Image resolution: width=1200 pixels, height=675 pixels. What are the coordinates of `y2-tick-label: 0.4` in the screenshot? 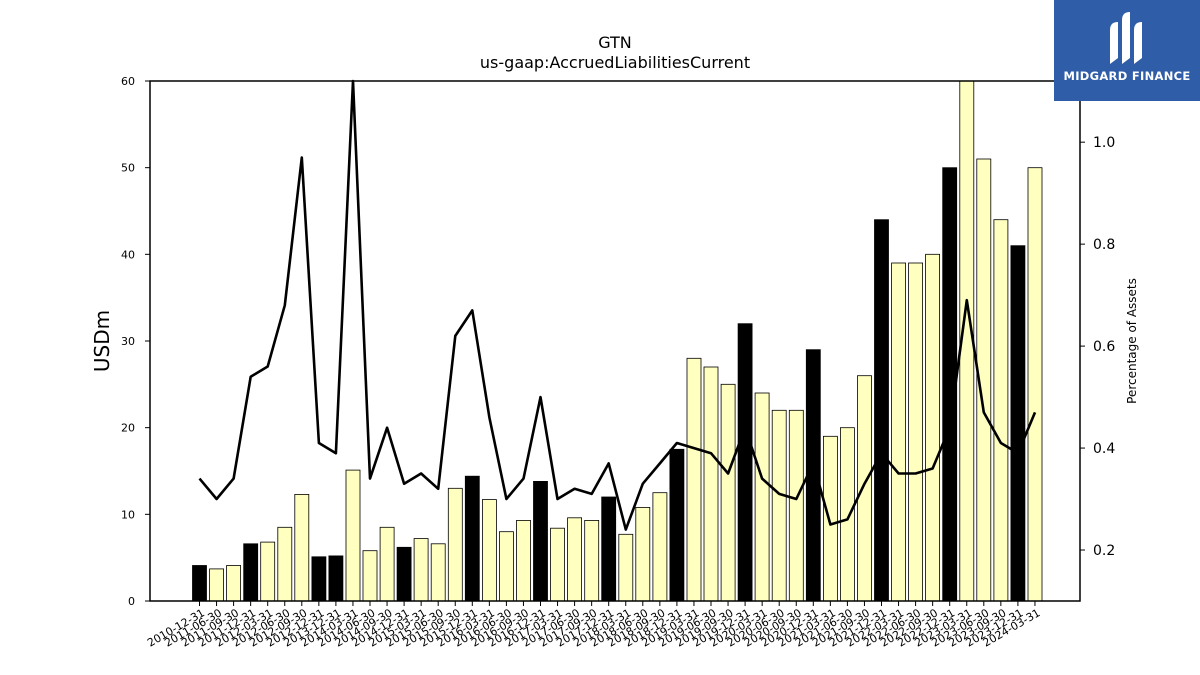 It's located at (1104, 449).